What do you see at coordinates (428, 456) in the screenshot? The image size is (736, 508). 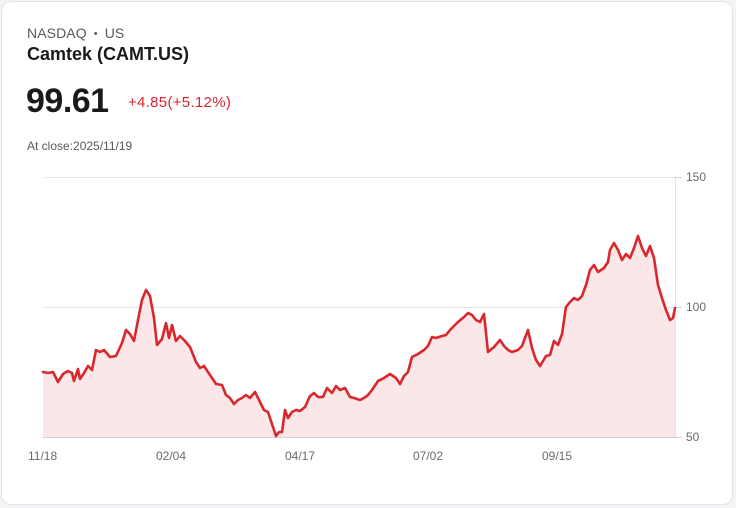 I see `x-tick-label-3: 07/02` at bounding box center [428, 456].